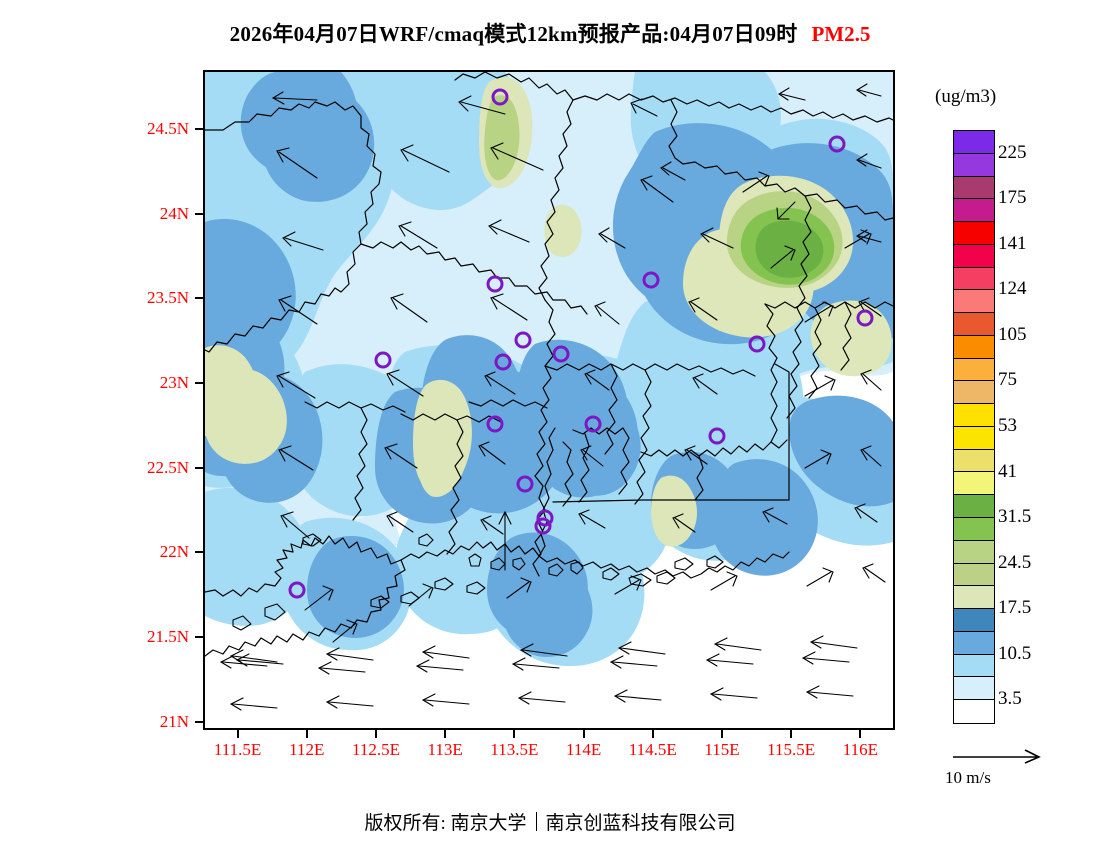 This screenshot has width=1100, height=850. Describe the element at coordinates (583, 749) in the screenshot. I see `x-axis-tick-label: 114E` at that location.